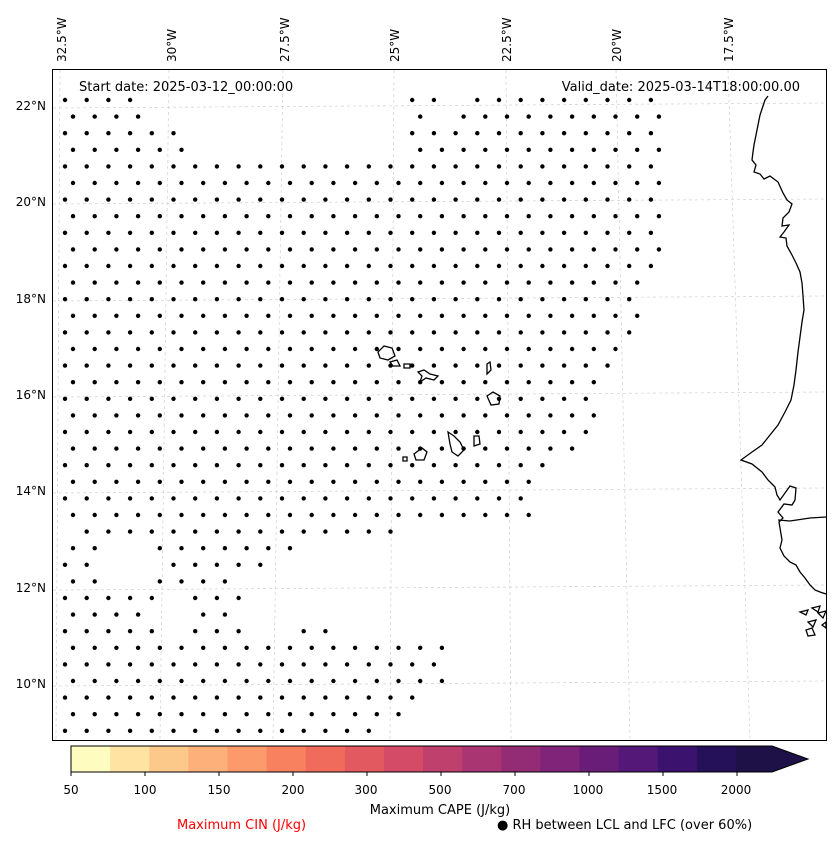  Describe the element at coordinates (145, 790) in the screenshot. I see `colorbar-tick-label: 100` at that location.